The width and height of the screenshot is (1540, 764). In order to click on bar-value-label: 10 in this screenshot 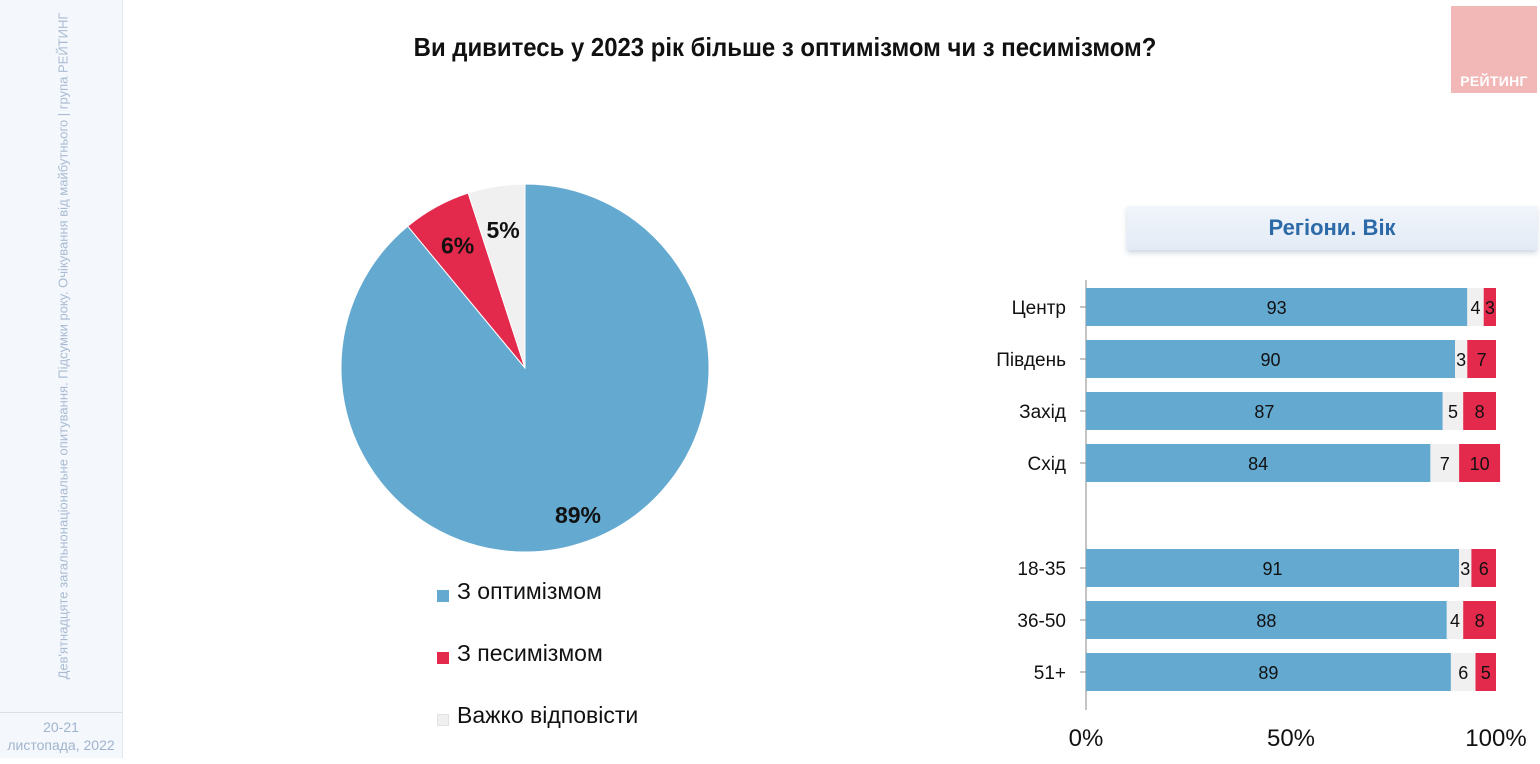, I will do `click(1480, 464)`.